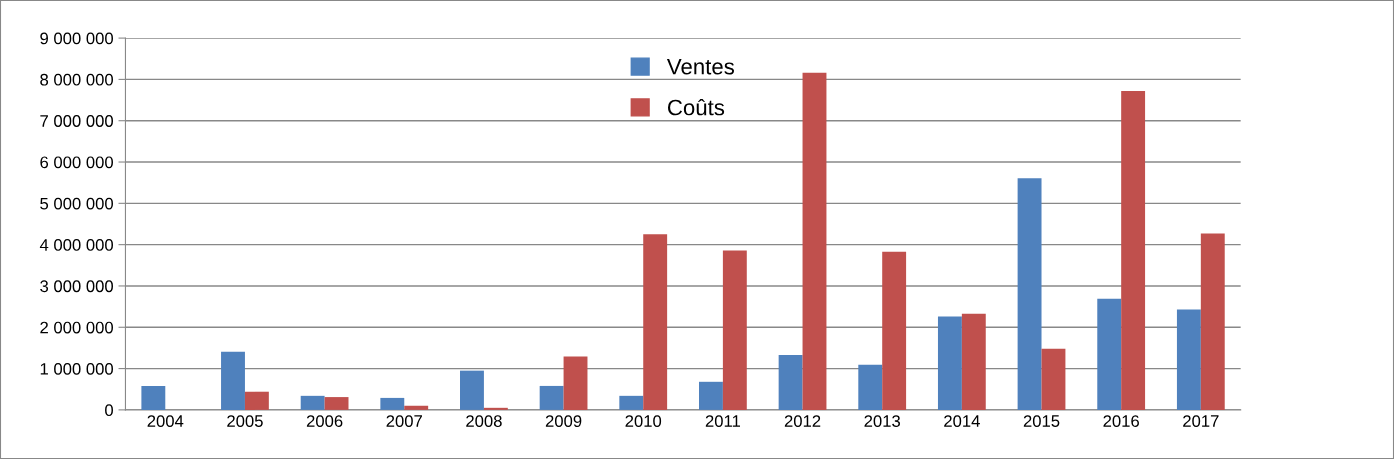 The image size is (1394, 459). What do you see at coordinates (1121, 421) in the screenshot?
I see `x-tick-label: 2016` at bounding box center [1121, 421].